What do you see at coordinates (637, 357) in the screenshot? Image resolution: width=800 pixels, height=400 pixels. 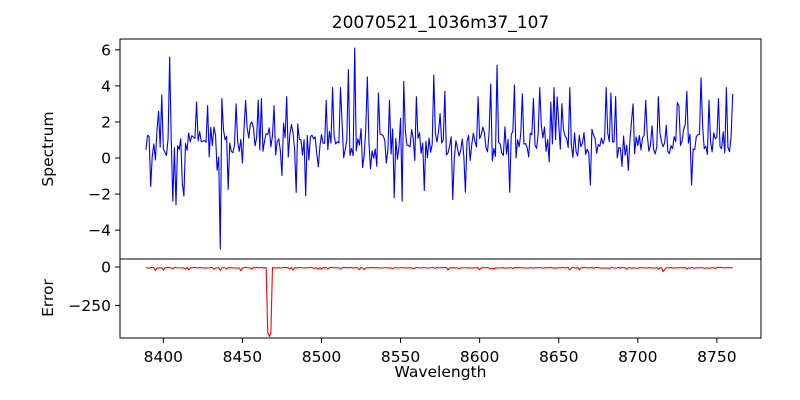 I see `x-tick-label: 8700` at bounding box center [637, 357].